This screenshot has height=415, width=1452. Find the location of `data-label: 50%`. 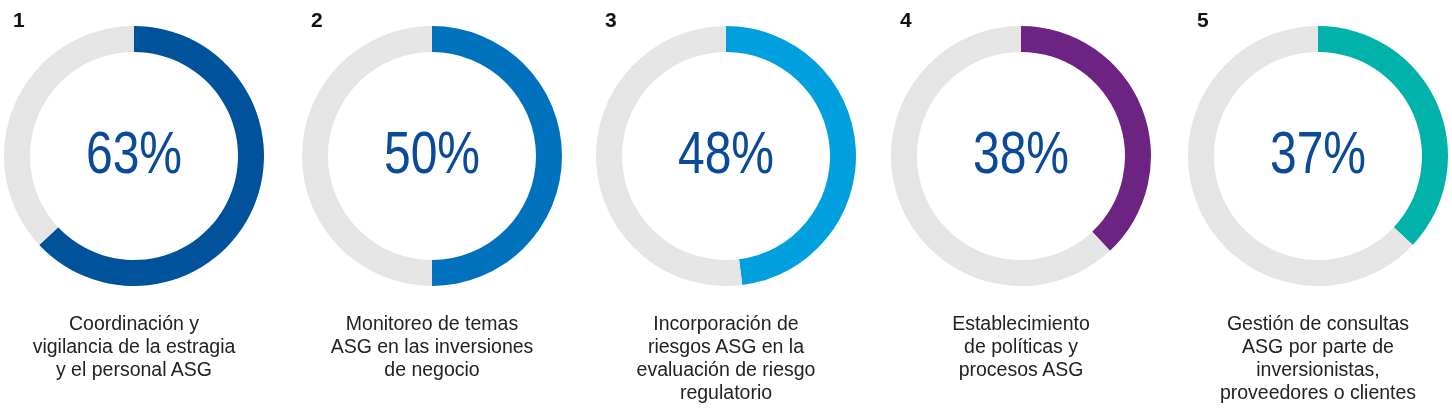

data-label: 50% is located at coordinates (432, 152).